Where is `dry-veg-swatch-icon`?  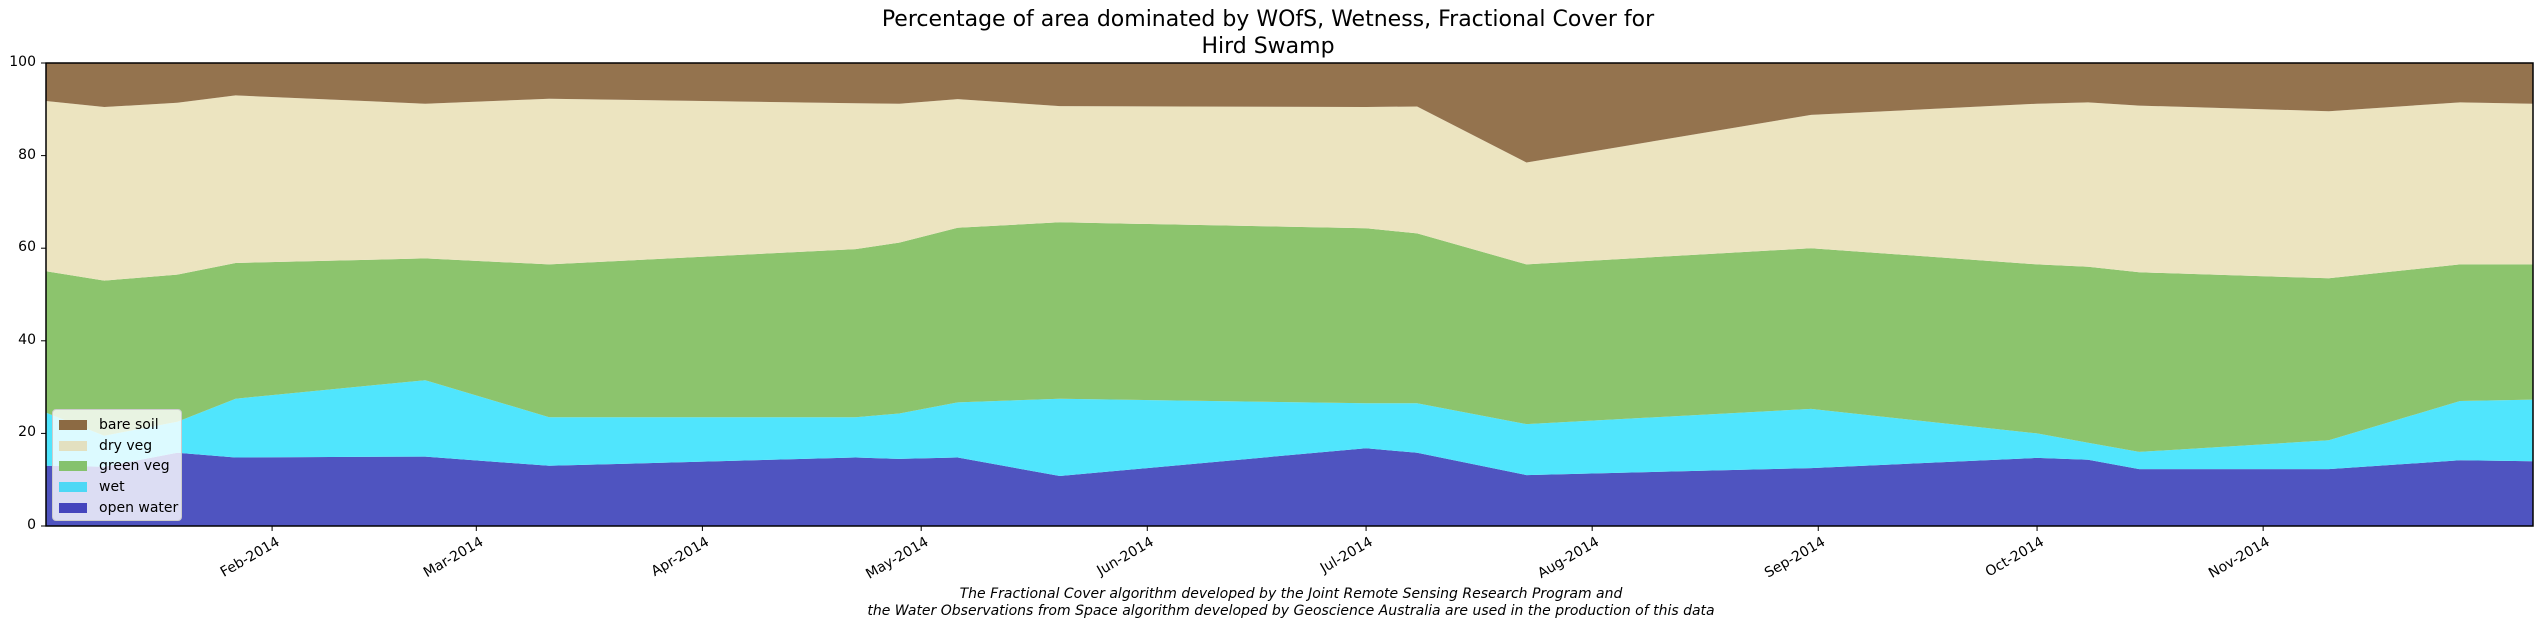
dry-veg-swatch-icon is located at coordinates (73, 445).